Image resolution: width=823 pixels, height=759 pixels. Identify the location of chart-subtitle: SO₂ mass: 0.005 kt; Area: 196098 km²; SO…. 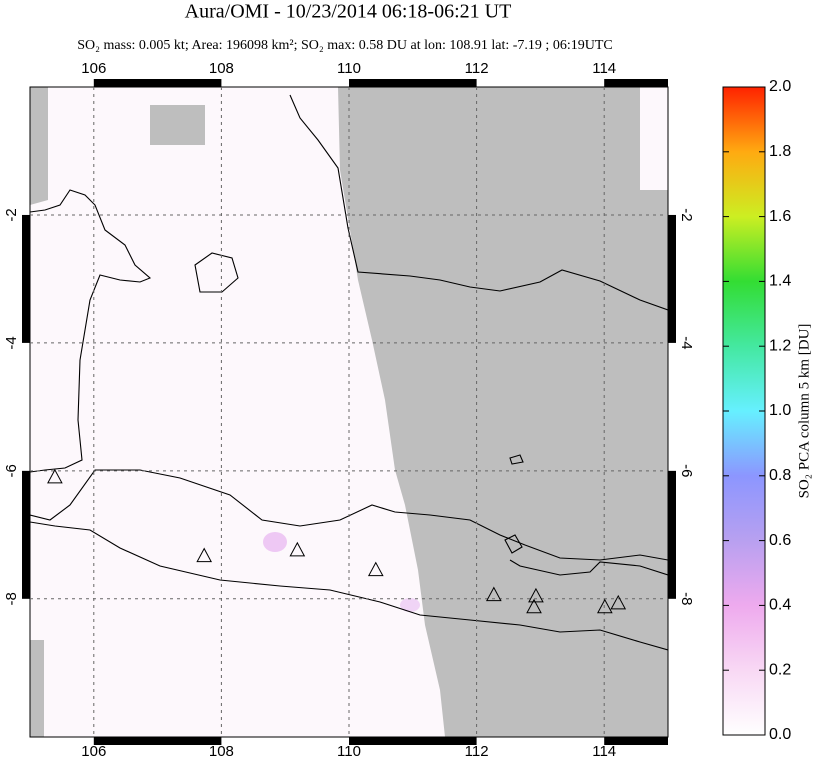
(344, 45).